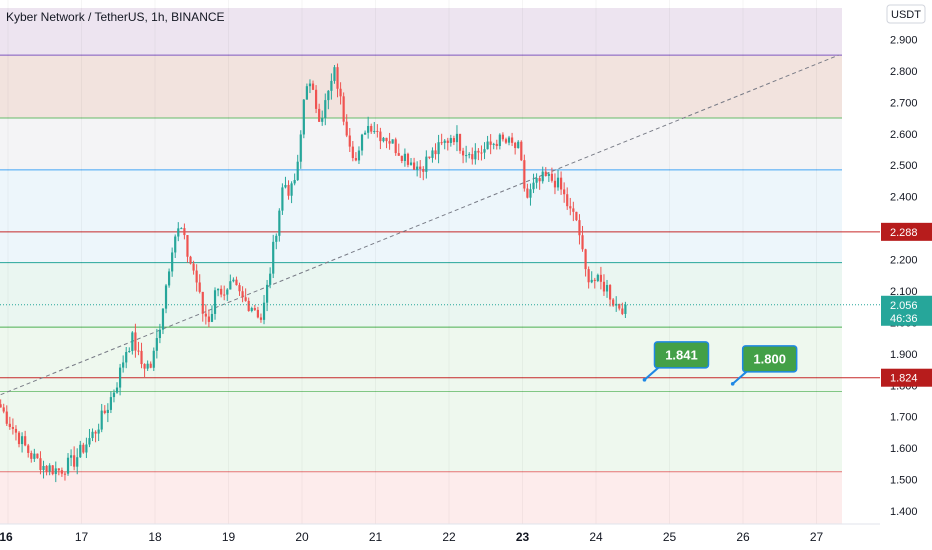 The image size is (932, 550). What do you see at coordinates (904, 481) in the screenshot?
I see `price-tick-label: 1.500` at bounding box center [904, 481].